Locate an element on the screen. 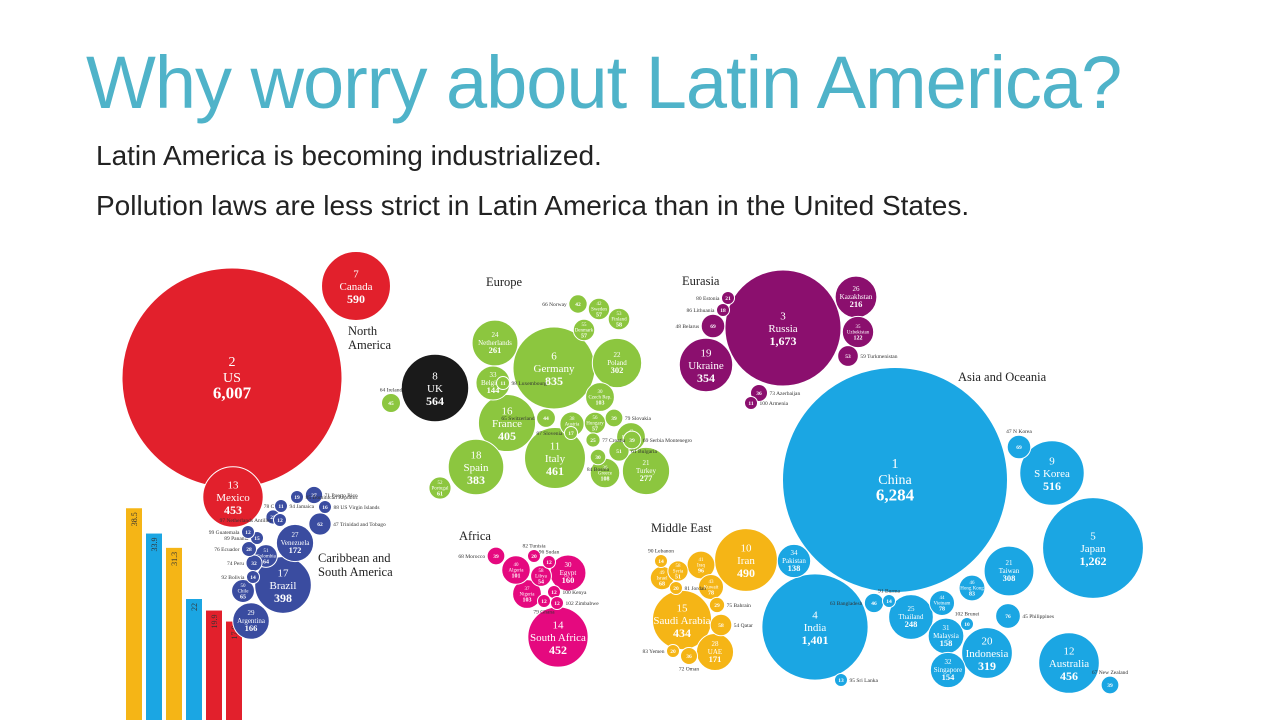 The image size is (1280, 720). bubble-zimbabwe: 12 102 Zimbabwe is located at coordinates (574, 603).